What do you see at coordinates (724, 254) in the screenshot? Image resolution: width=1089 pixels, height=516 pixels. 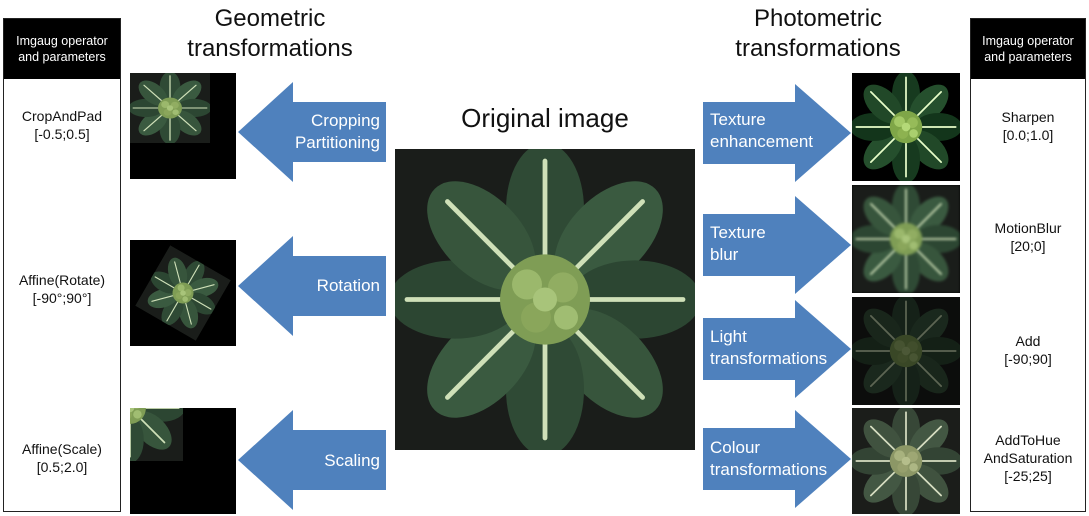 I see `label-texture-blur-line2: blur` at bounding box center [724, 254].